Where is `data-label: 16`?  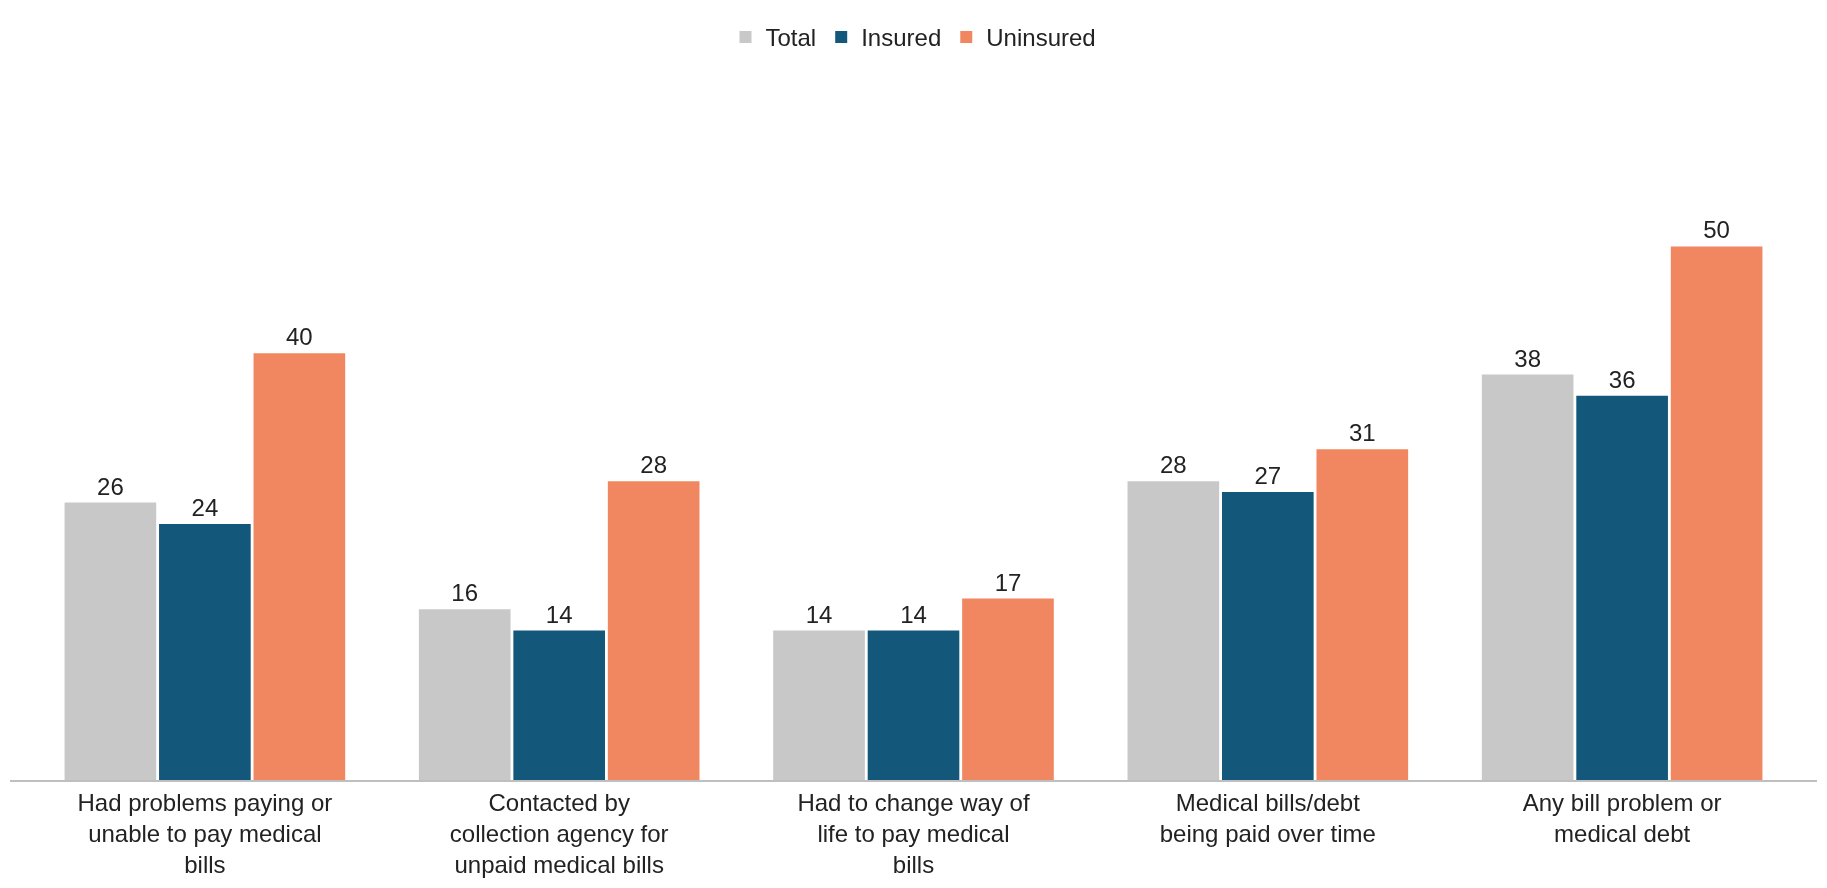 data-label: 16 is located at coordinates (465, 593).